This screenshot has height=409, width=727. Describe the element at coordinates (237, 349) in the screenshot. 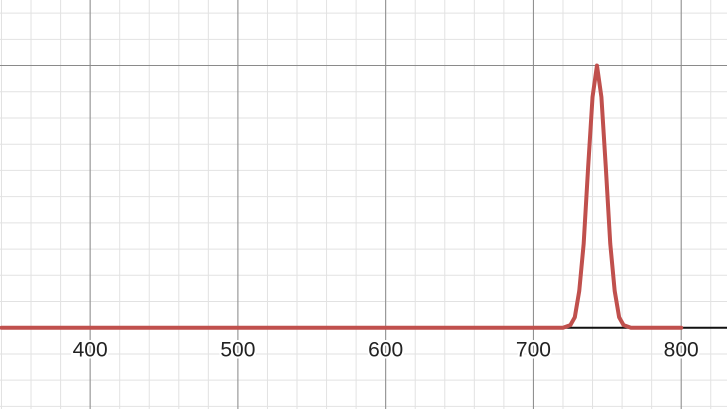

I see `x-tick-label: 500` at that location.